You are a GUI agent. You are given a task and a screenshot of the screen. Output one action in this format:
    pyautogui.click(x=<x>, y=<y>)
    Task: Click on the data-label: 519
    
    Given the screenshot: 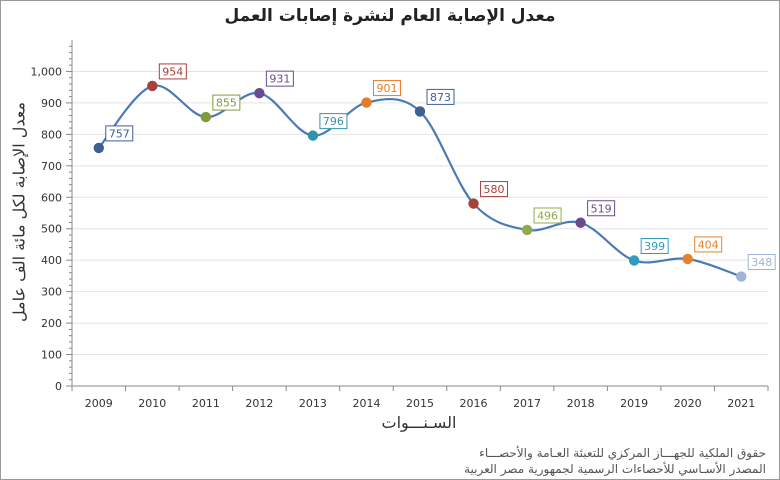 What is the action you would take?
    pyautogui.click(x=601, y=208)
    